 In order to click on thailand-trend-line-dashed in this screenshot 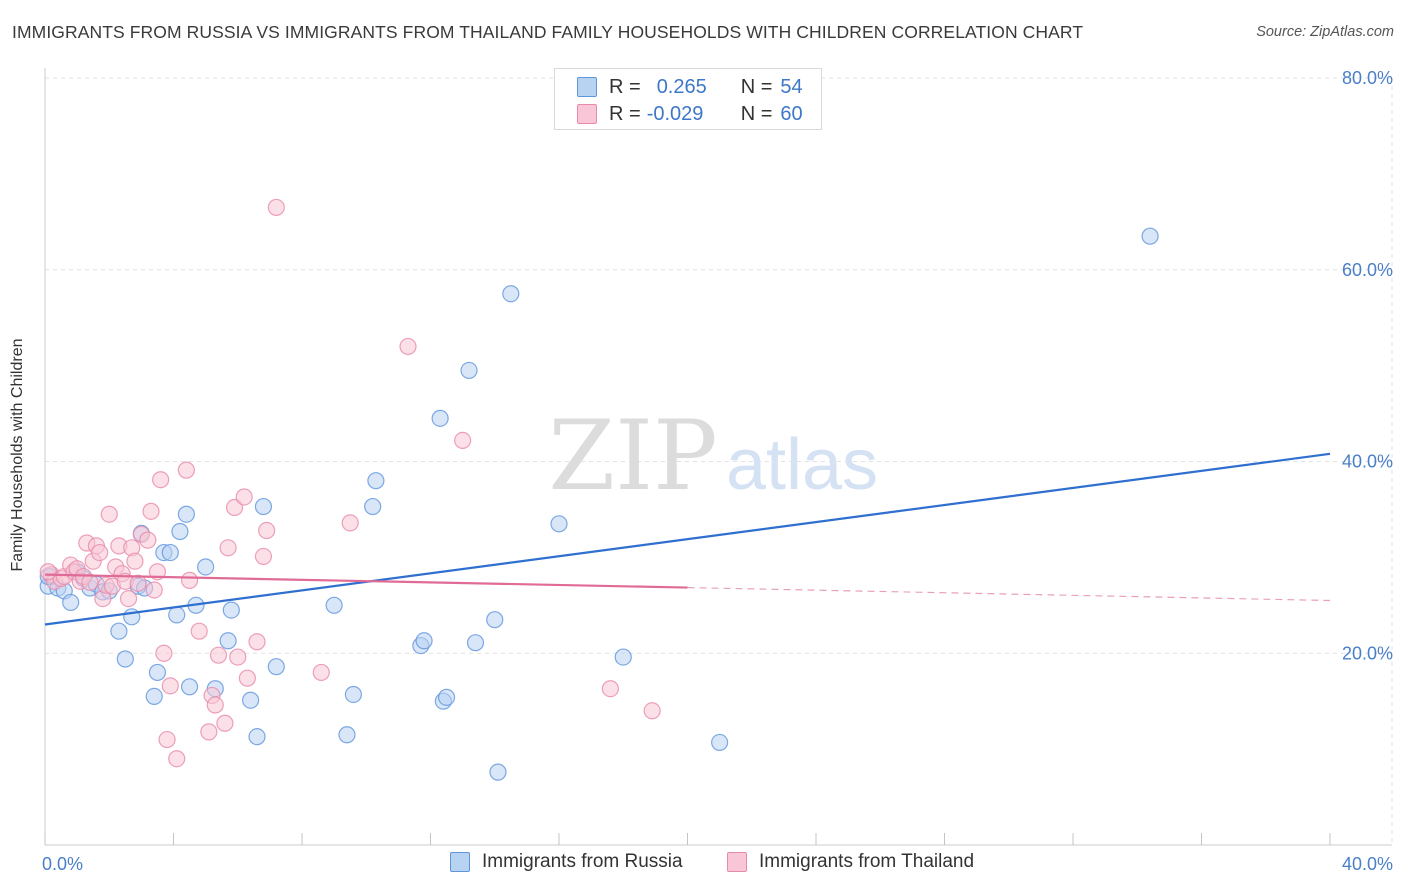, I will do `click(1009, 594)`.